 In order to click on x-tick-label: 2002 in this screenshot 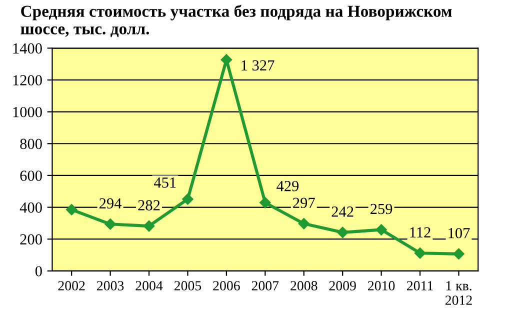, I will do `click(71, 285)`.